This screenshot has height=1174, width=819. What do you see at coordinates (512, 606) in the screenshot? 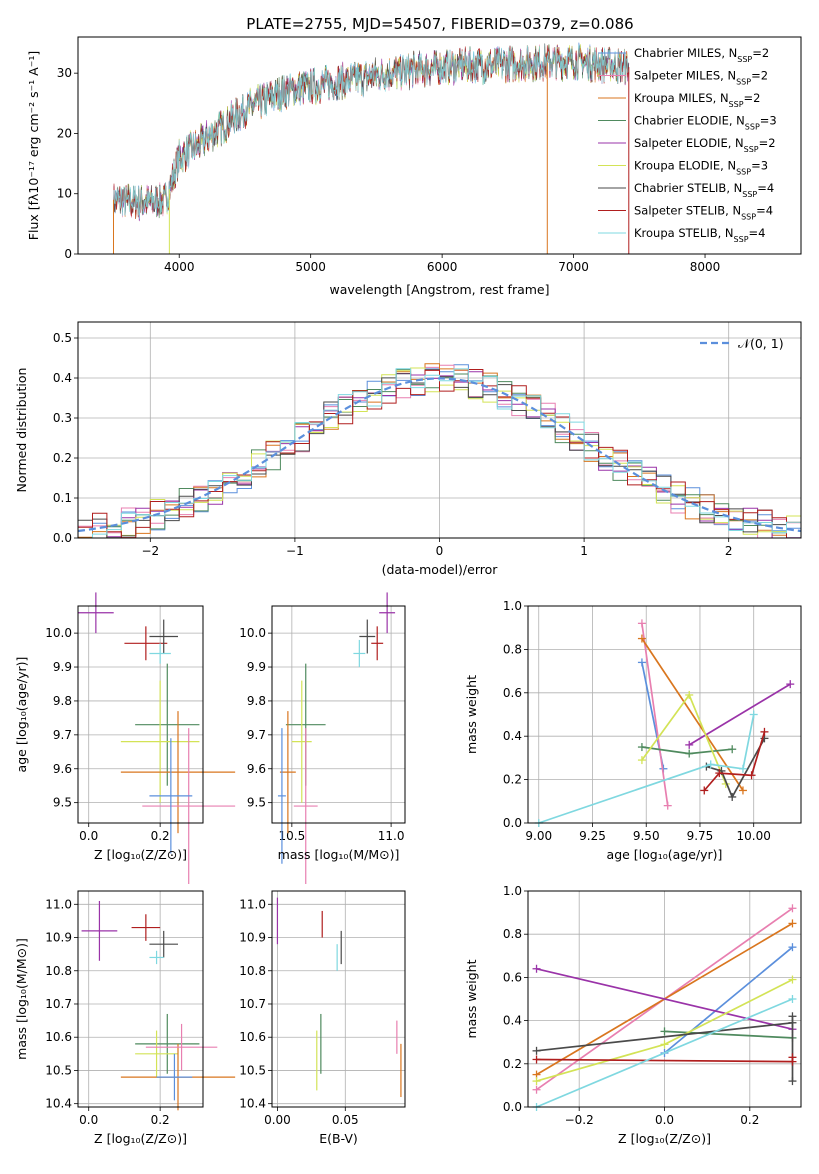
I see `weight_vs_age-ytick-label: 1.0` at bounding box center [512, 606].